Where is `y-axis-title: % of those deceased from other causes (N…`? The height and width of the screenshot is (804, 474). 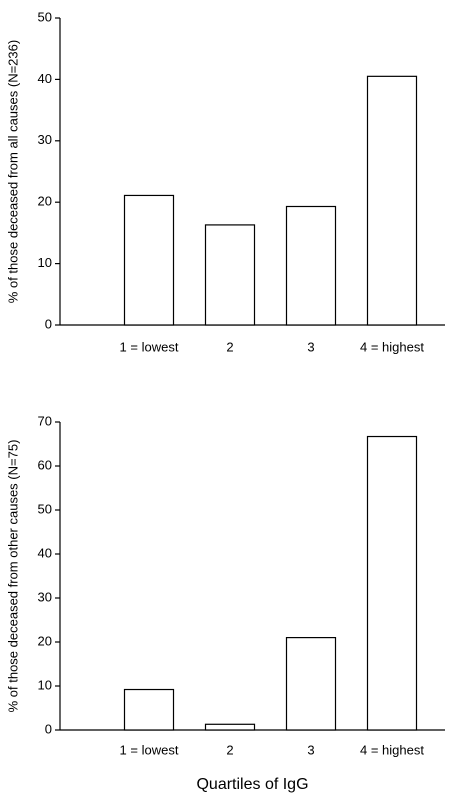
y-axis-title: % of those deceased from other causes (N… is located at coordinates (12, 576).